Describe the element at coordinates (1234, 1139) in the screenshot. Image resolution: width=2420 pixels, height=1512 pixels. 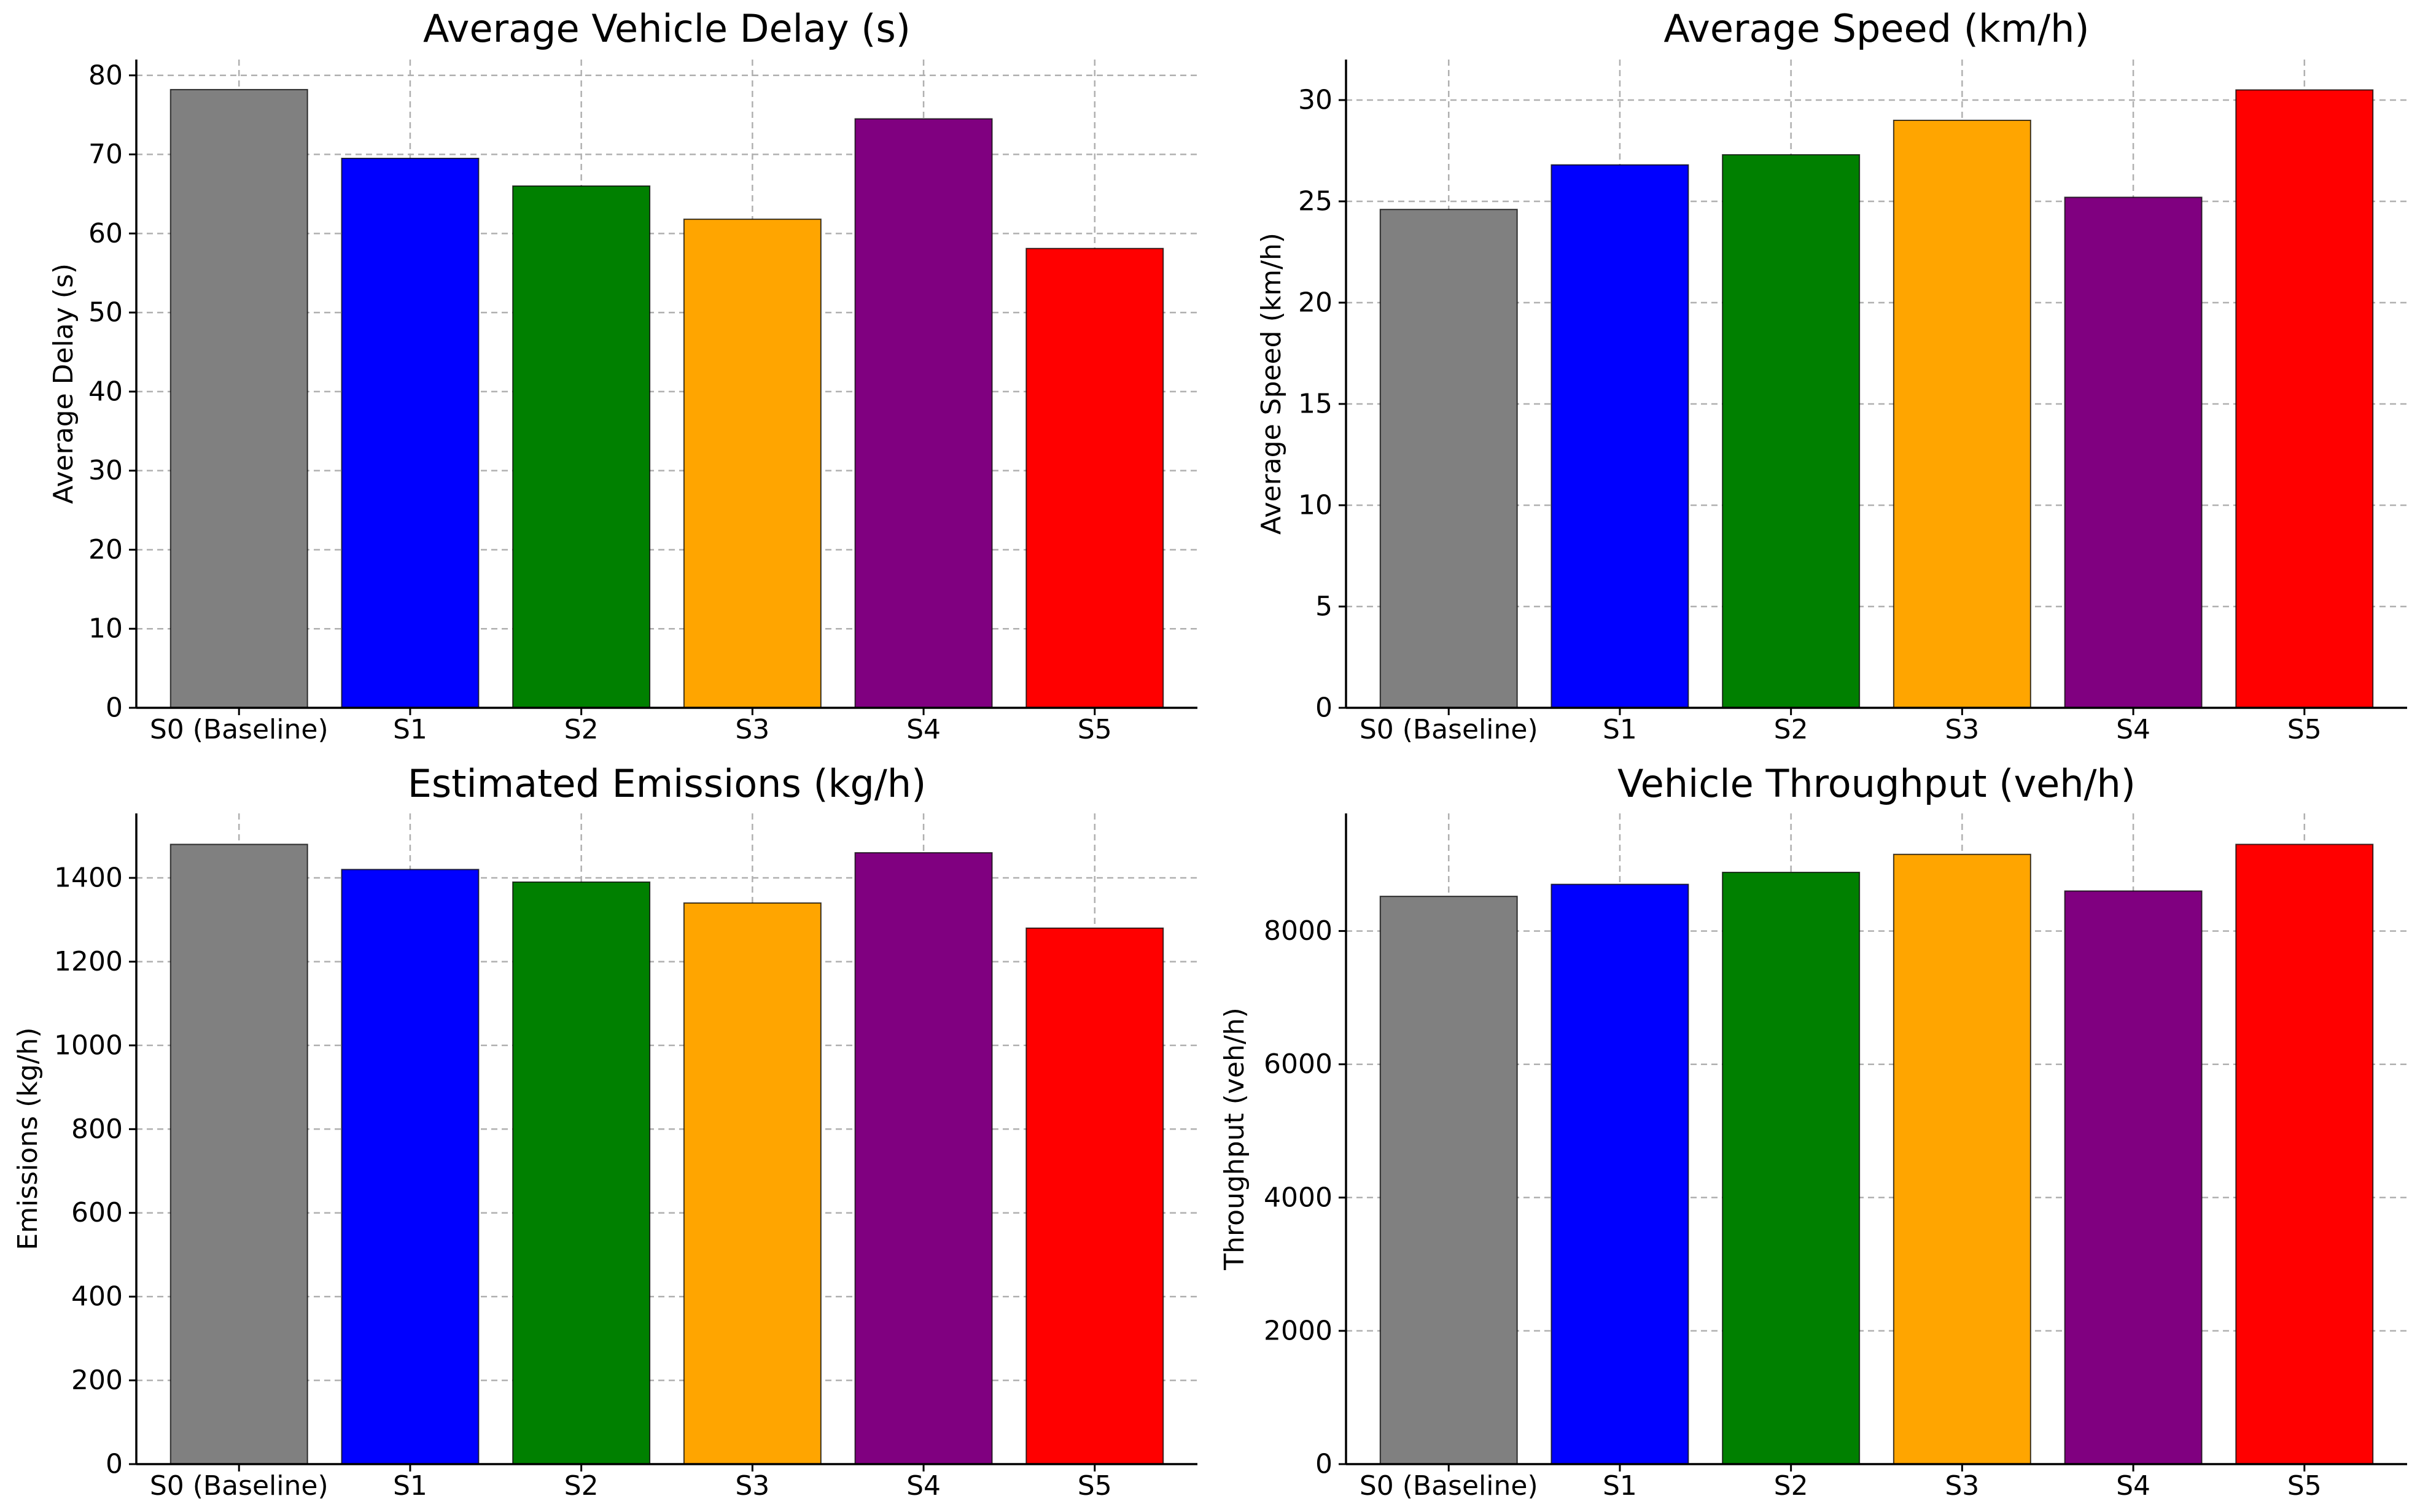
I see `throughput-y-axis-label: Throughput (veh/h)` at that location.